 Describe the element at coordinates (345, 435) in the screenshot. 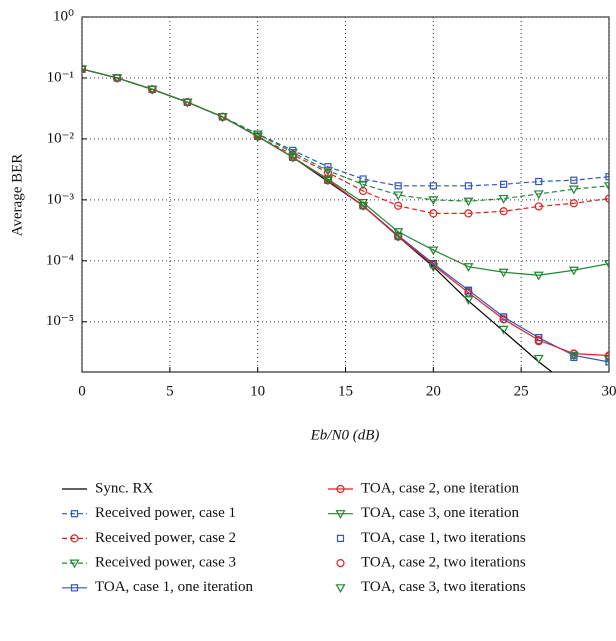

I see `x-axis-label: Eb/N0 (dB)` at that location.